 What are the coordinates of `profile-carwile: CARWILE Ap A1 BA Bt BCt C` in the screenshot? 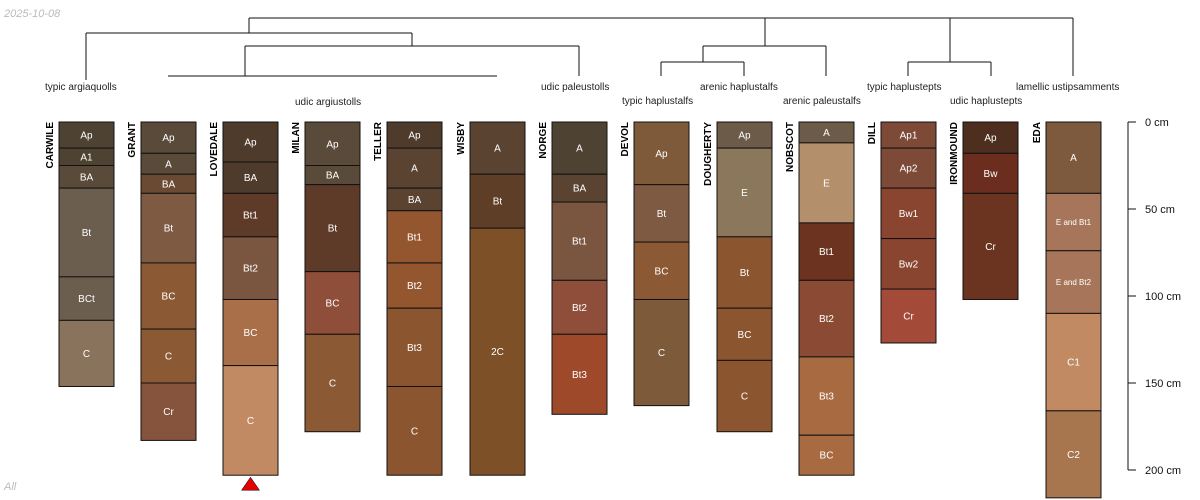 It's located at (80, 254).